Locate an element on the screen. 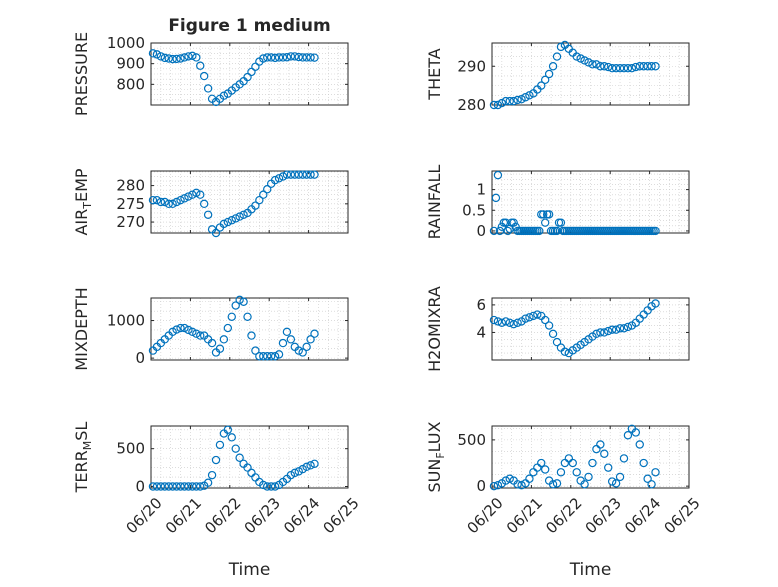 The image size is (778, 587). y-tick-label: 500 is located at coordinates (471, 440).